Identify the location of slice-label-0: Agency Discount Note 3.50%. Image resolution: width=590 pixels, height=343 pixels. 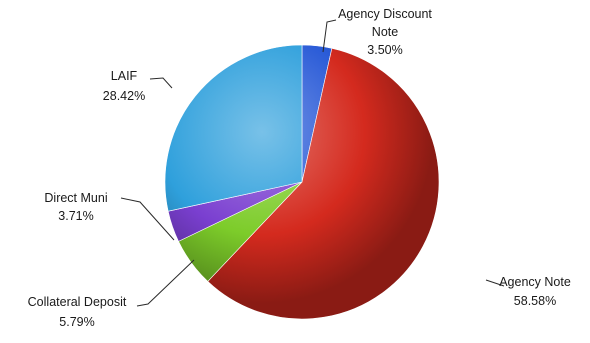
(385, 32).